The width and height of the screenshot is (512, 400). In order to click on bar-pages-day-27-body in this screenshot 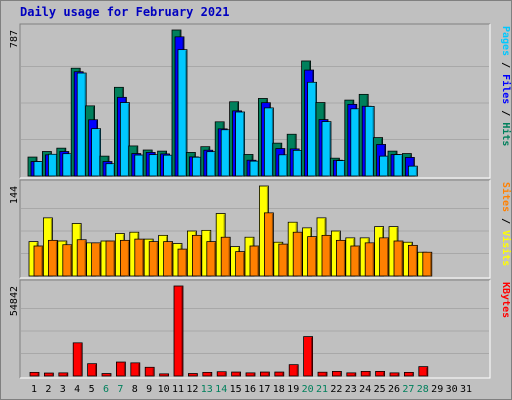, I will do `click(412, 171)`.